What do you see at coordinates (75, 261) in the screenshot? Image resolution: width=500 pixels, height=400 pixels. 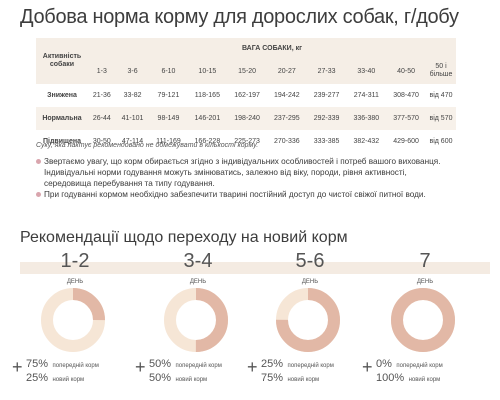 I see `step-days: 1-2` at bounding box center [75, 261].